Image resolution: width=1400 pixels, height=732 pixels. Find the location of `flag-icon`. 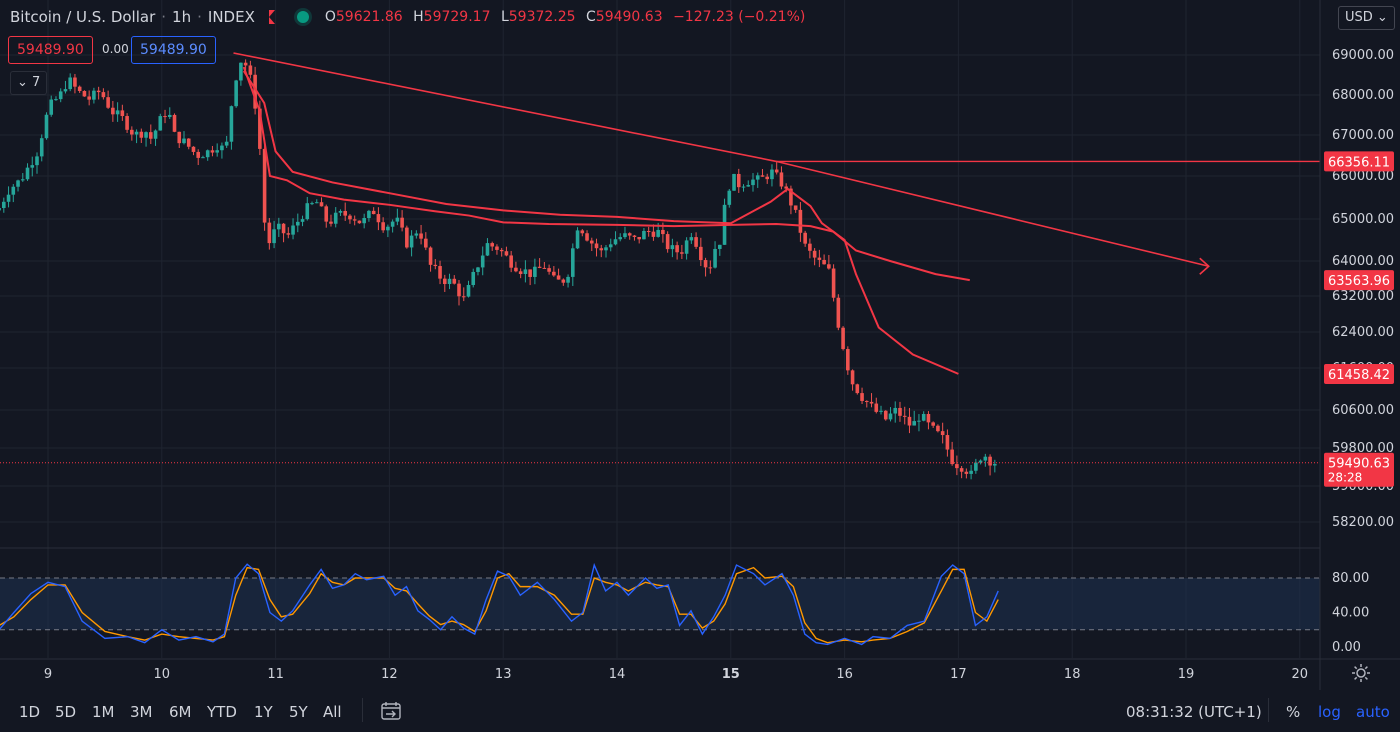

flag-icon is located at coordinates (271, 17).